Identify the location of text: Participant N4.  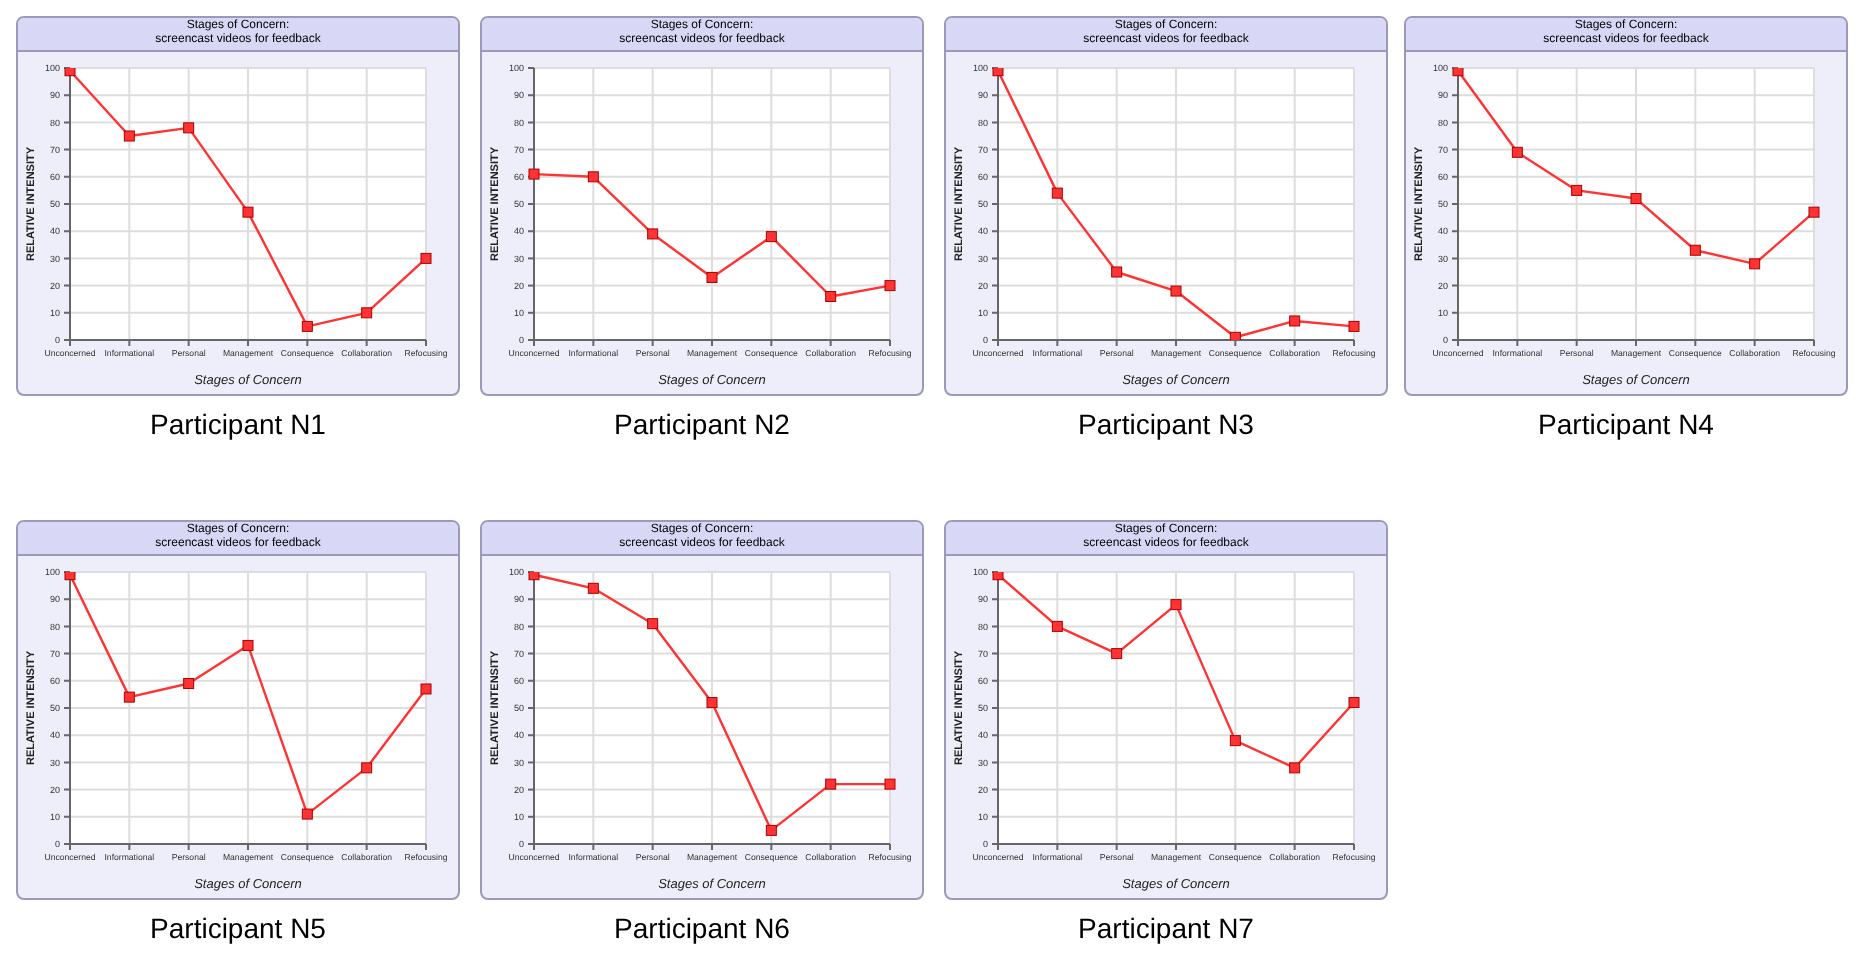
(1626, 424).